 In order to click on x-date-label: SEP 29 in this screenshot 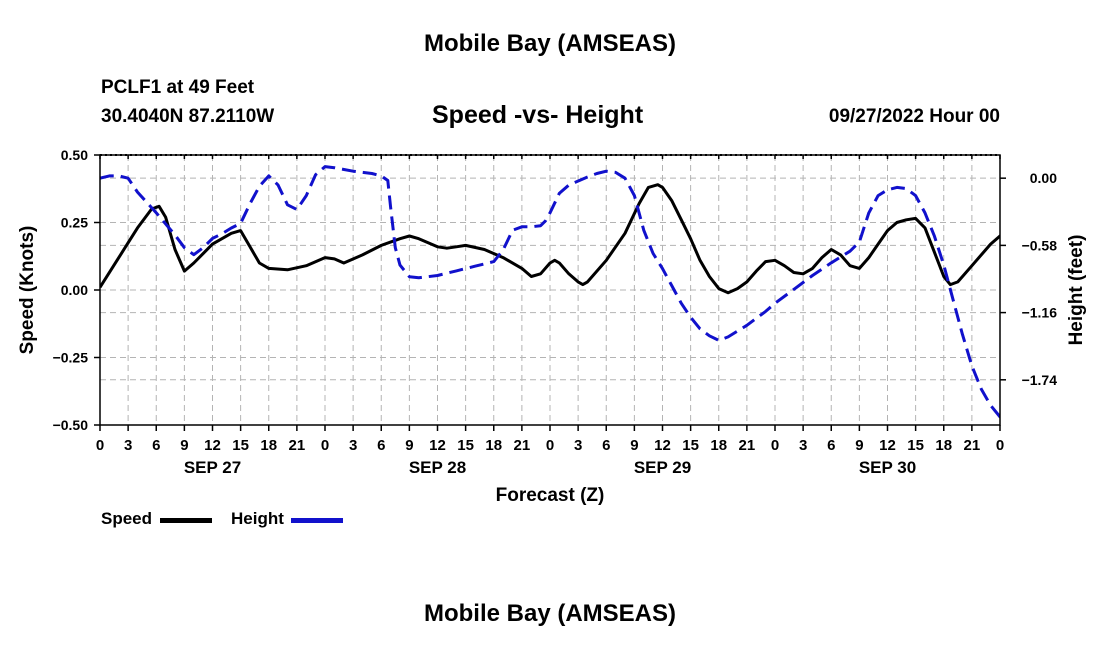, I will do `click(662, 467)`.